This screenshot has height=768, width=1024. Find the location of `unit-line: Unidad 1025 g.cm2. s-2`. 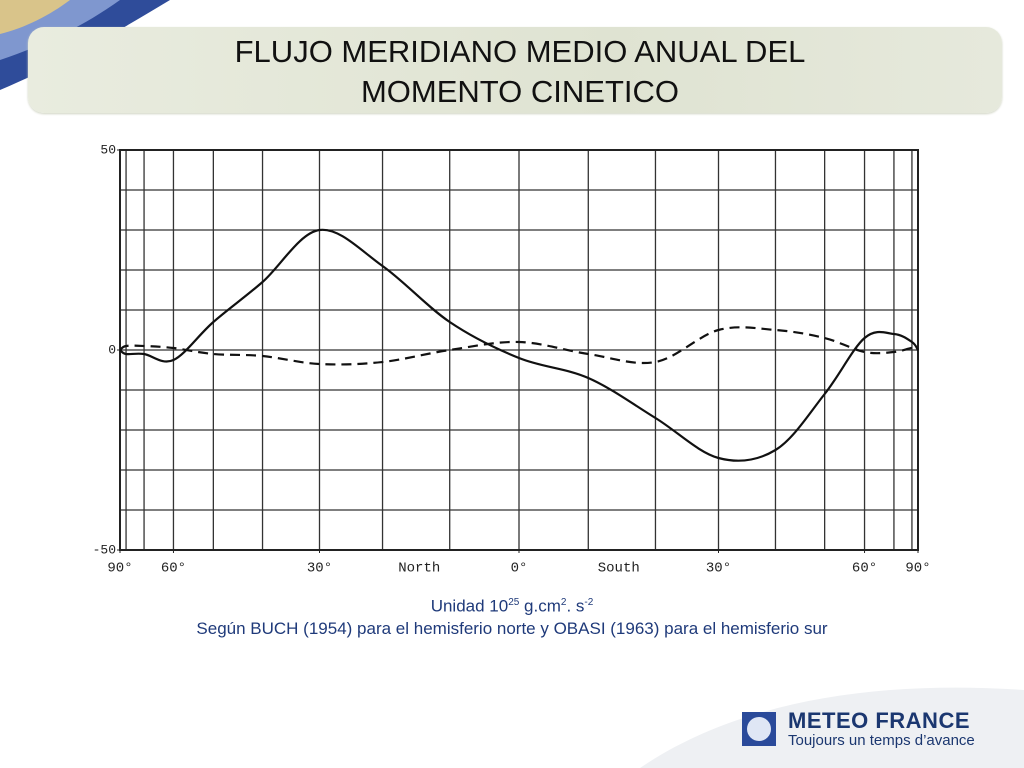

unit-line: Unidad 1025 g.cm2. s-2 is located at coordinates (512, 605).